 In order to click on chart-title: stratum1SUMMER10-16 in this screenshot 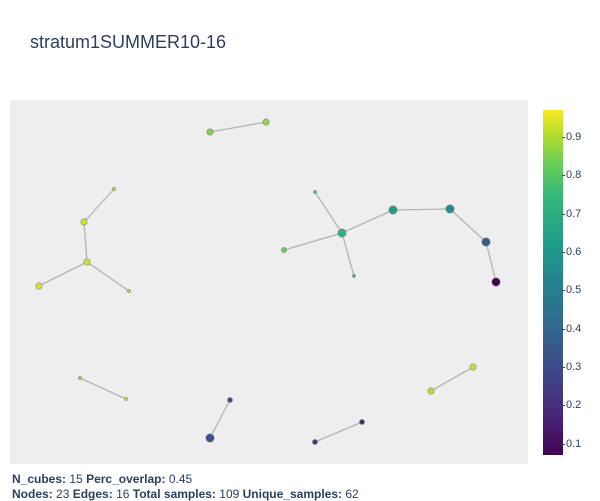, I will do `click(128, 42)`.